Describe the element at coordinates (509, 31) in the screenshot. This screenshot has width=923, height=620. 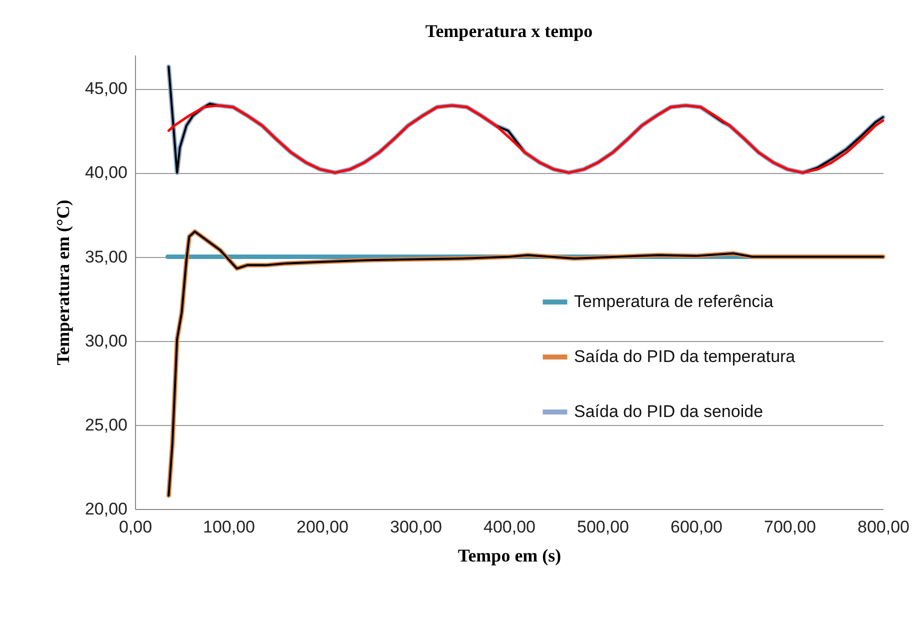
I see `chart-title: Temperatura x tempo` at that location.